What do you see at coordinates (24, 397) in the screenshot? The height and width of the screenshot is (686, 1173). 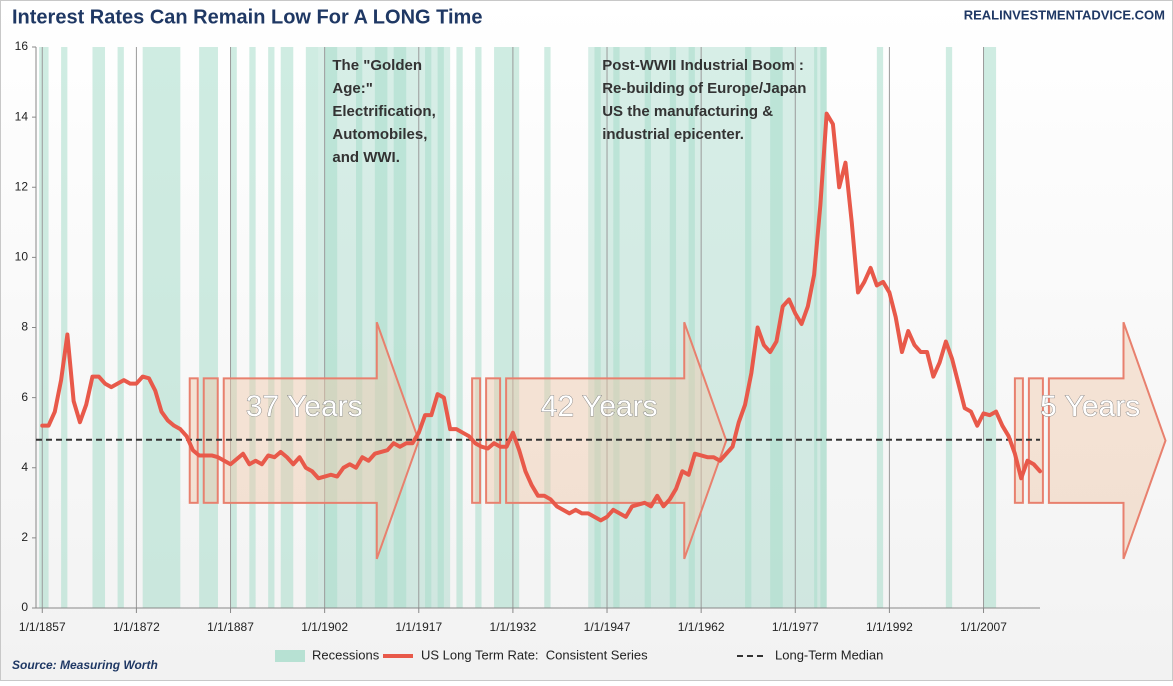 I see `y-tick-label: 6` at bounding box center [24, 397].